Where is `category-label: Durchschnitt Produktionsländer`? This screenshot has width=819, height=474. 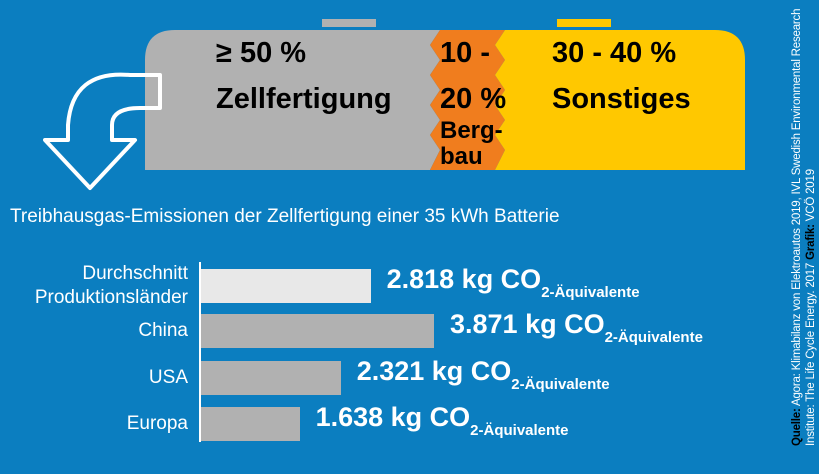
category-label: Durchschnitt Produktionsländer is located at coordinates (111, 285).